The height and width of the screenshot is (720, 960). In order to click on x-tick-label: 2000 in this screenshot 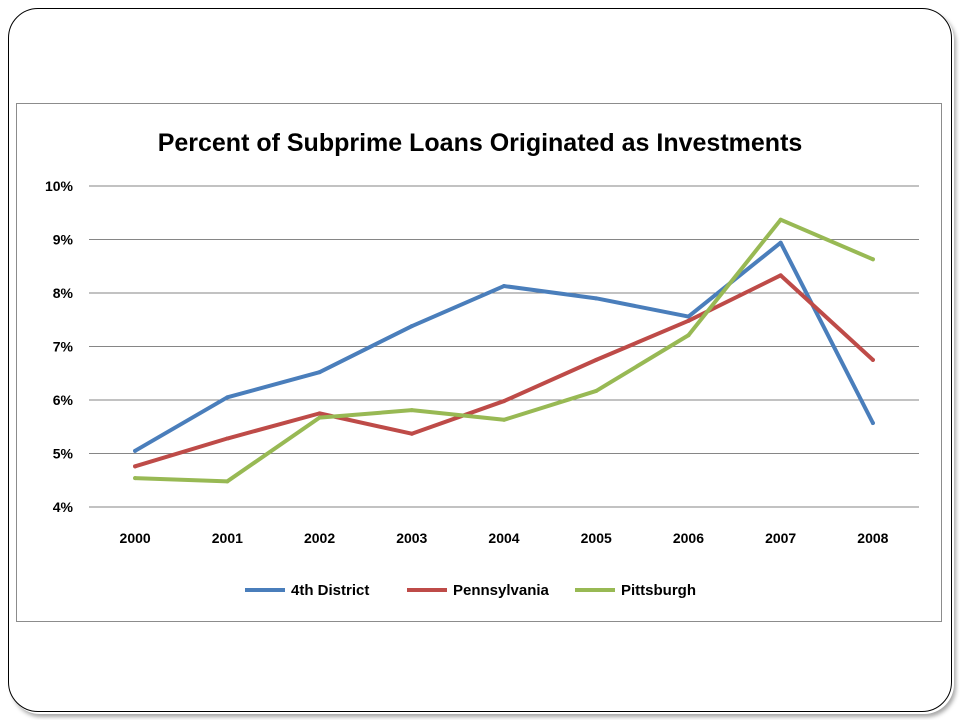, I will do `click(135, 538)`.